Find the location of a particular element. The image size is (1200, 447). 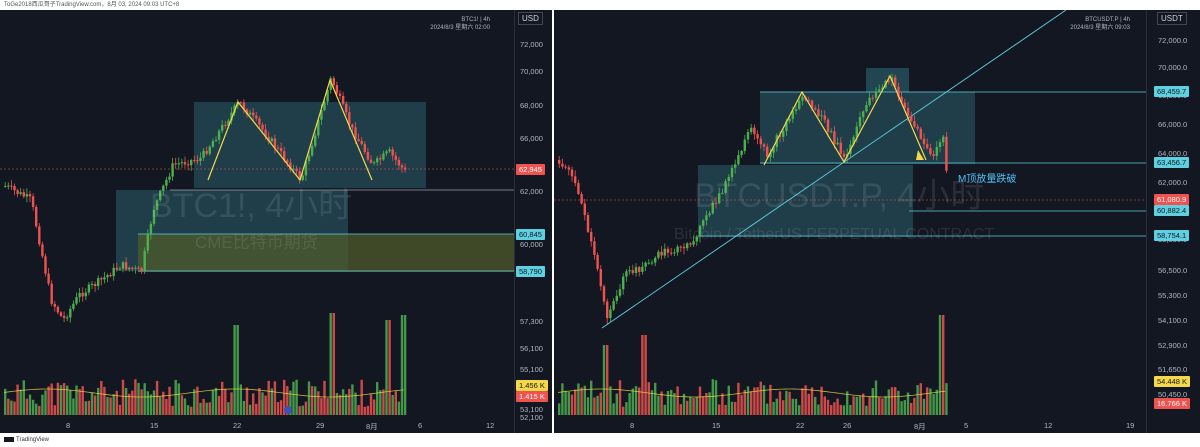

left-volume-ma-line is located at coordinates (203, 393).